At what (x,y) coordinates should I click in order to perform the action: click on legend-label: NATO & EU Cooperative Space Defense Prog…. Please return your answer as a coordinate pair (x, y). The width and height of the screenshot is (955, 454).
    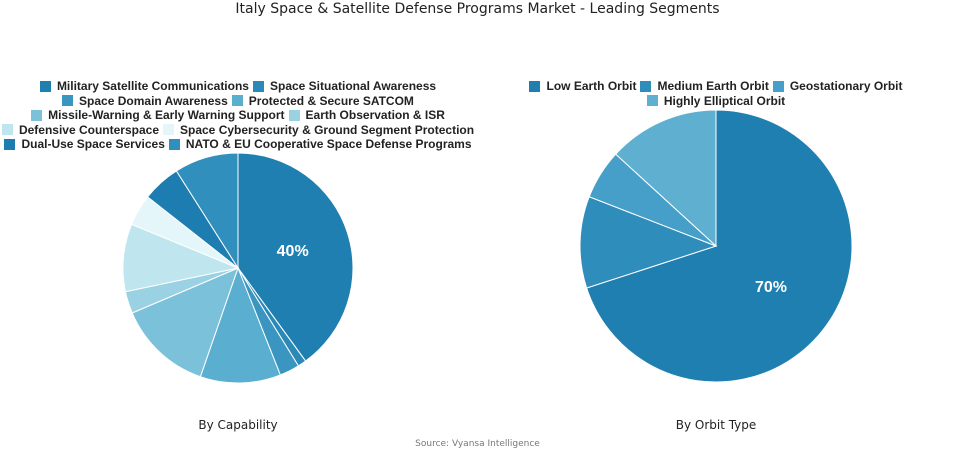
    Looking at the image, I should click on (328, 144).